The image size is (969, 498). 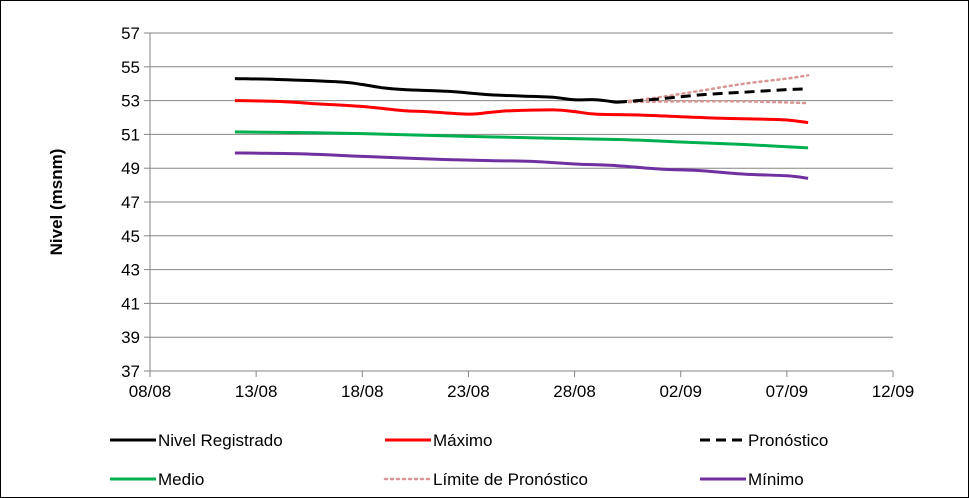 What do you see at coordinates (130, 33) in the screenshot?
I see `y-tick-label: 57` at bounding box center [130, 33].